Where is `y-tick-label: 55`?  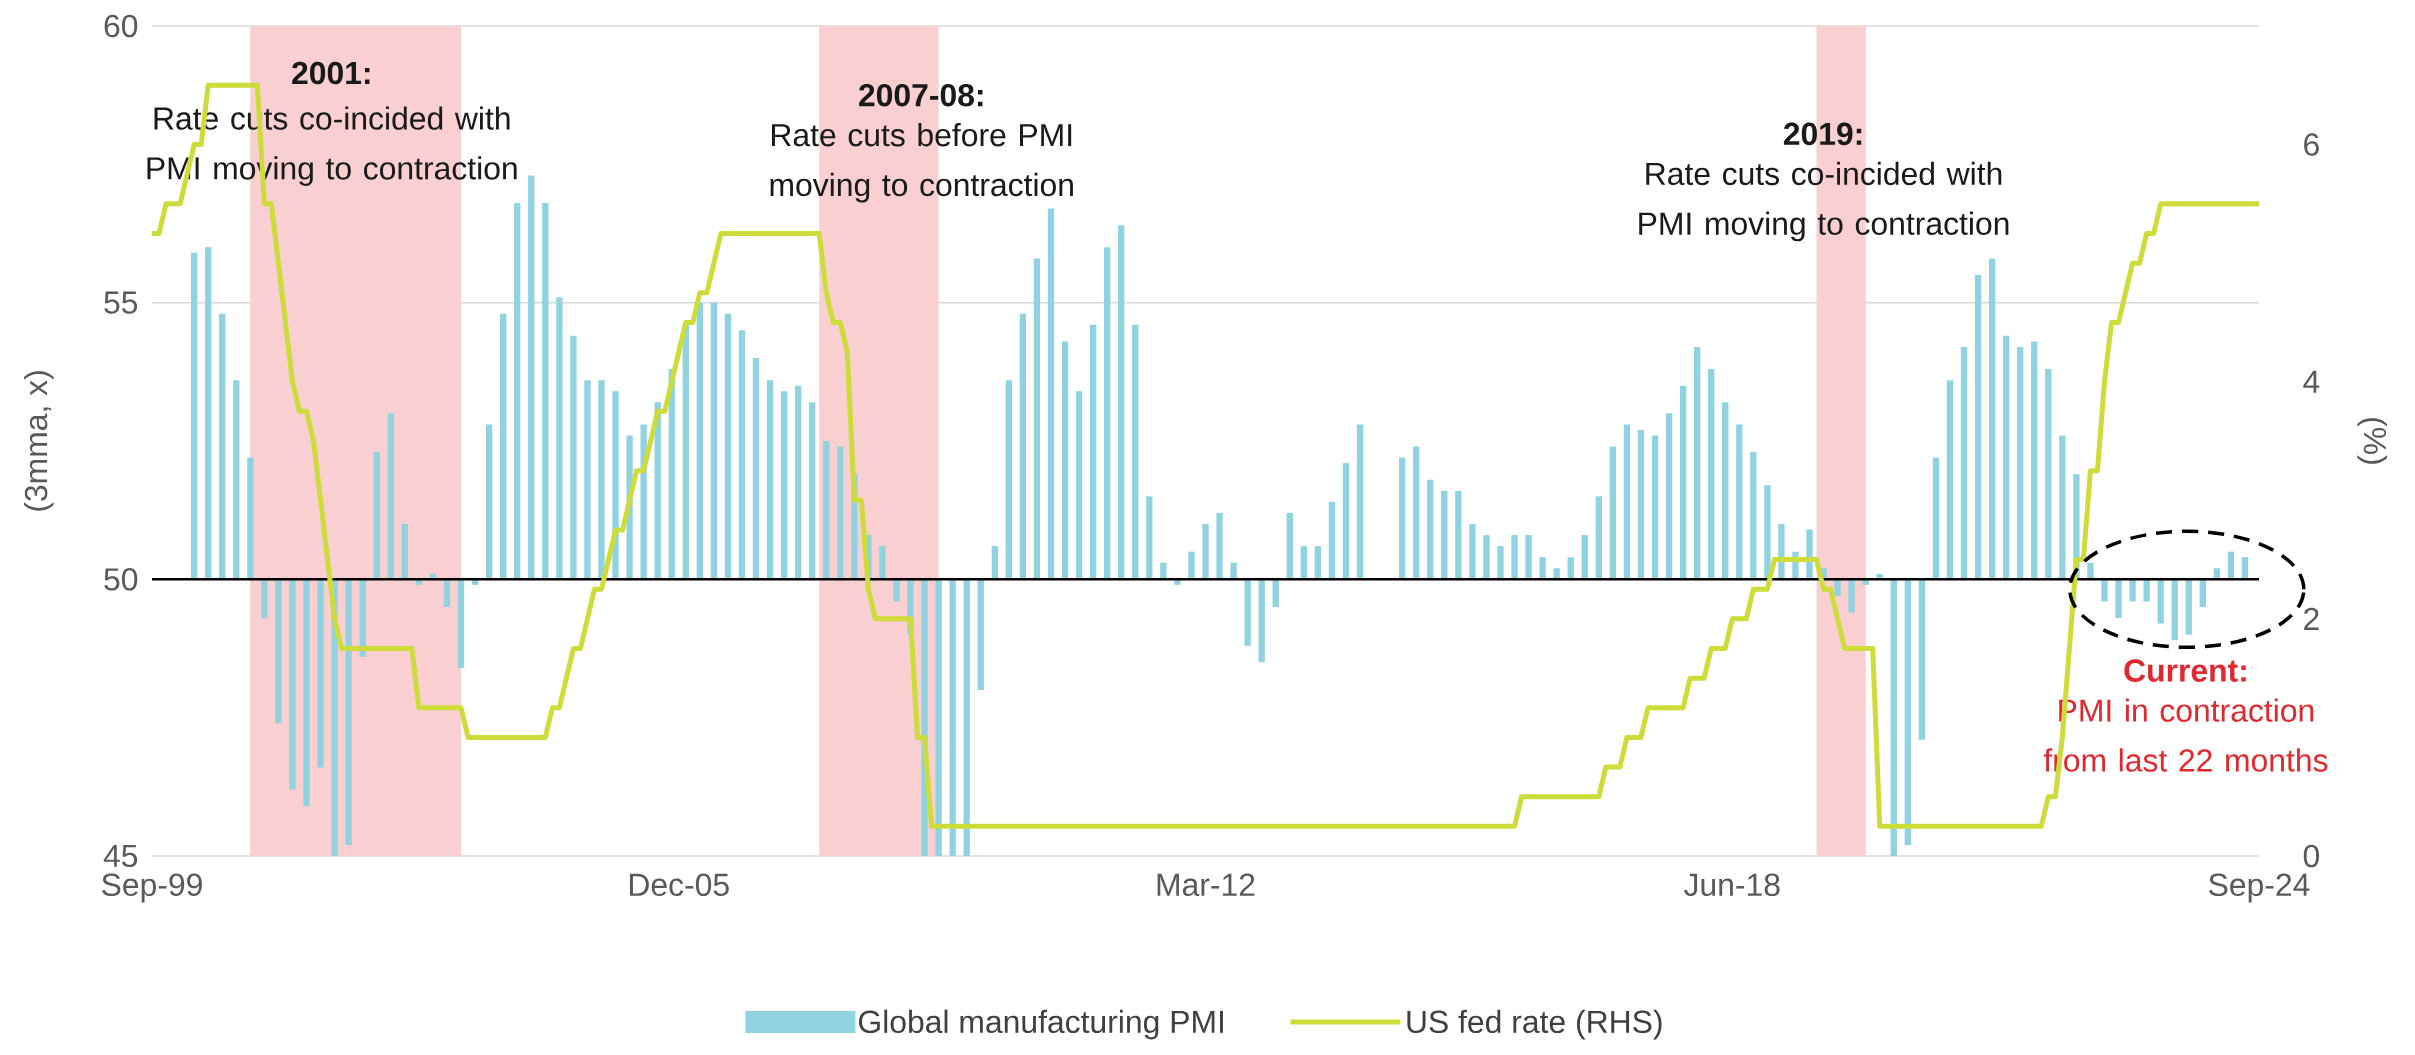
y-tick-label: 55 is located at coordinates (121, 302).